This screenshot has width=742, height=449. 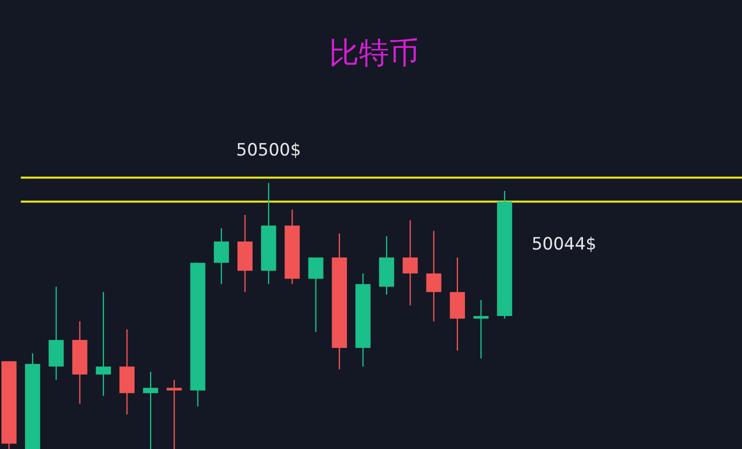 What do you see at coordinates (374, 53) in the screenshot?
I see `chart-title: 比特币` at bounding box center [374, 53].